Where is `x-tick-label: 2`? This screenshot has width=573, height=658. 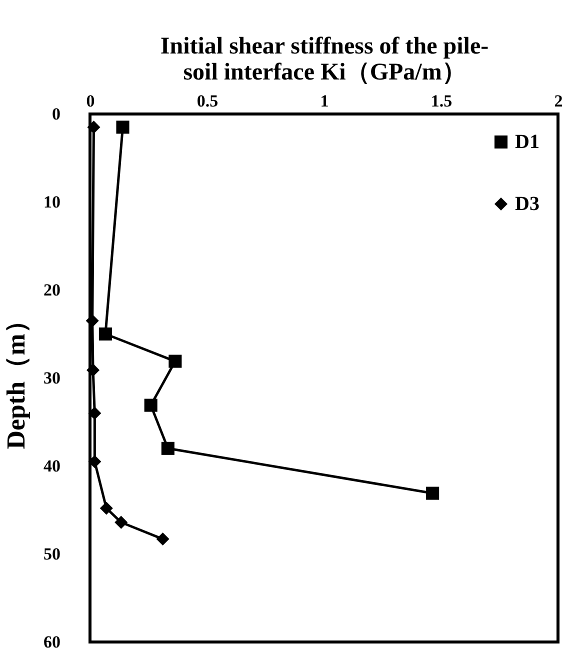
x-tick-label: 2 is located at coordinates (558, 101).